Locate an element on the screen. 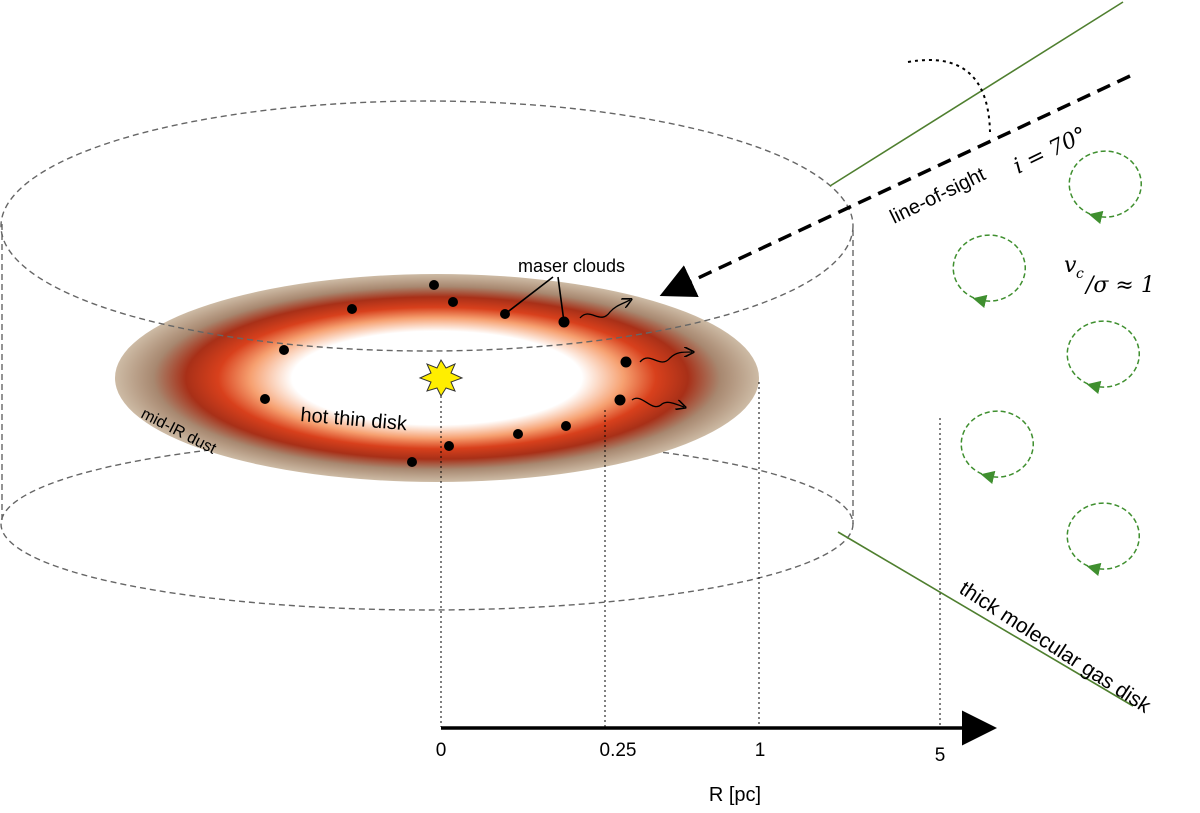  axis-label: R [pc] is located at coordinates (735, 795).